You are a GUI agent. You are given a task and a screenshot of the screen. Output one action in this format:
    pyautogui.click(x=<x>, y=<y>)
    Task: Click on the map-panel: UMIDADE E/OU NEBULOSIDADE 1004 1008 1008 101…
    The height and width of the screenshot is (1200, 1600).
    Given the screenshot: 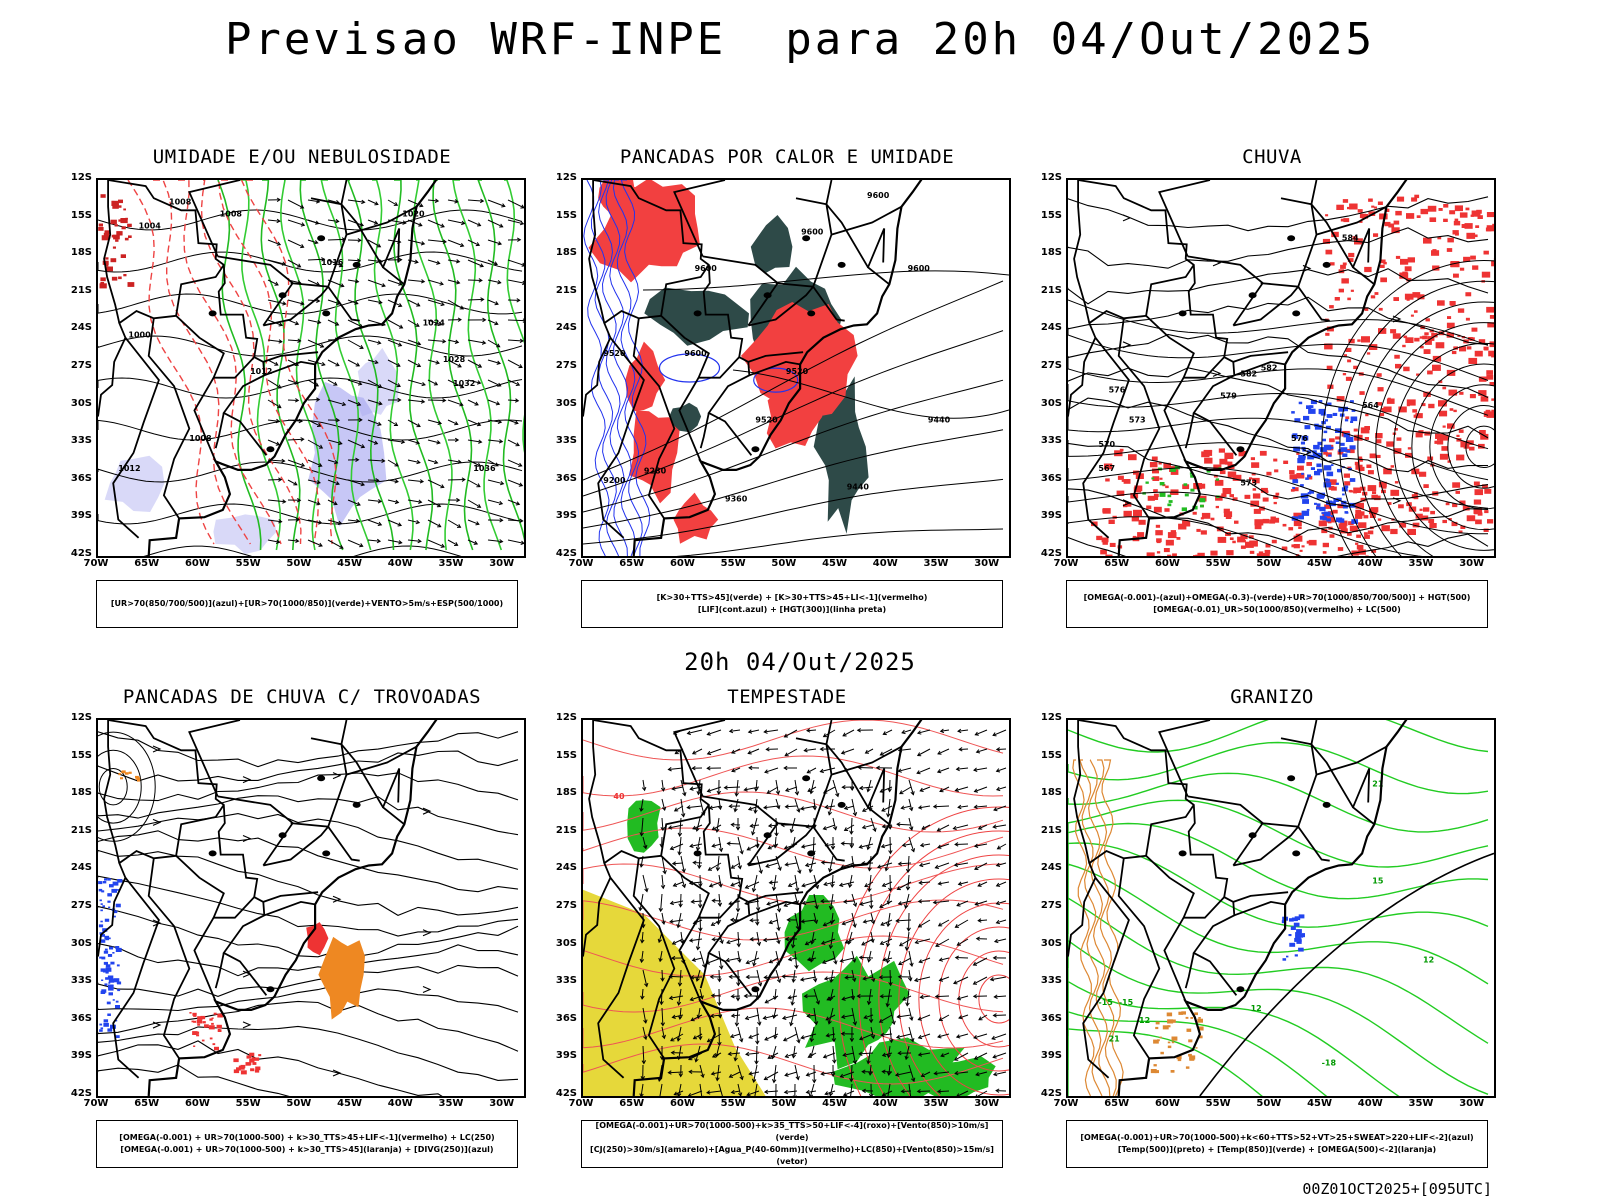 What is the action you would take?
    pyautogui.click(x=302, y=387)
    